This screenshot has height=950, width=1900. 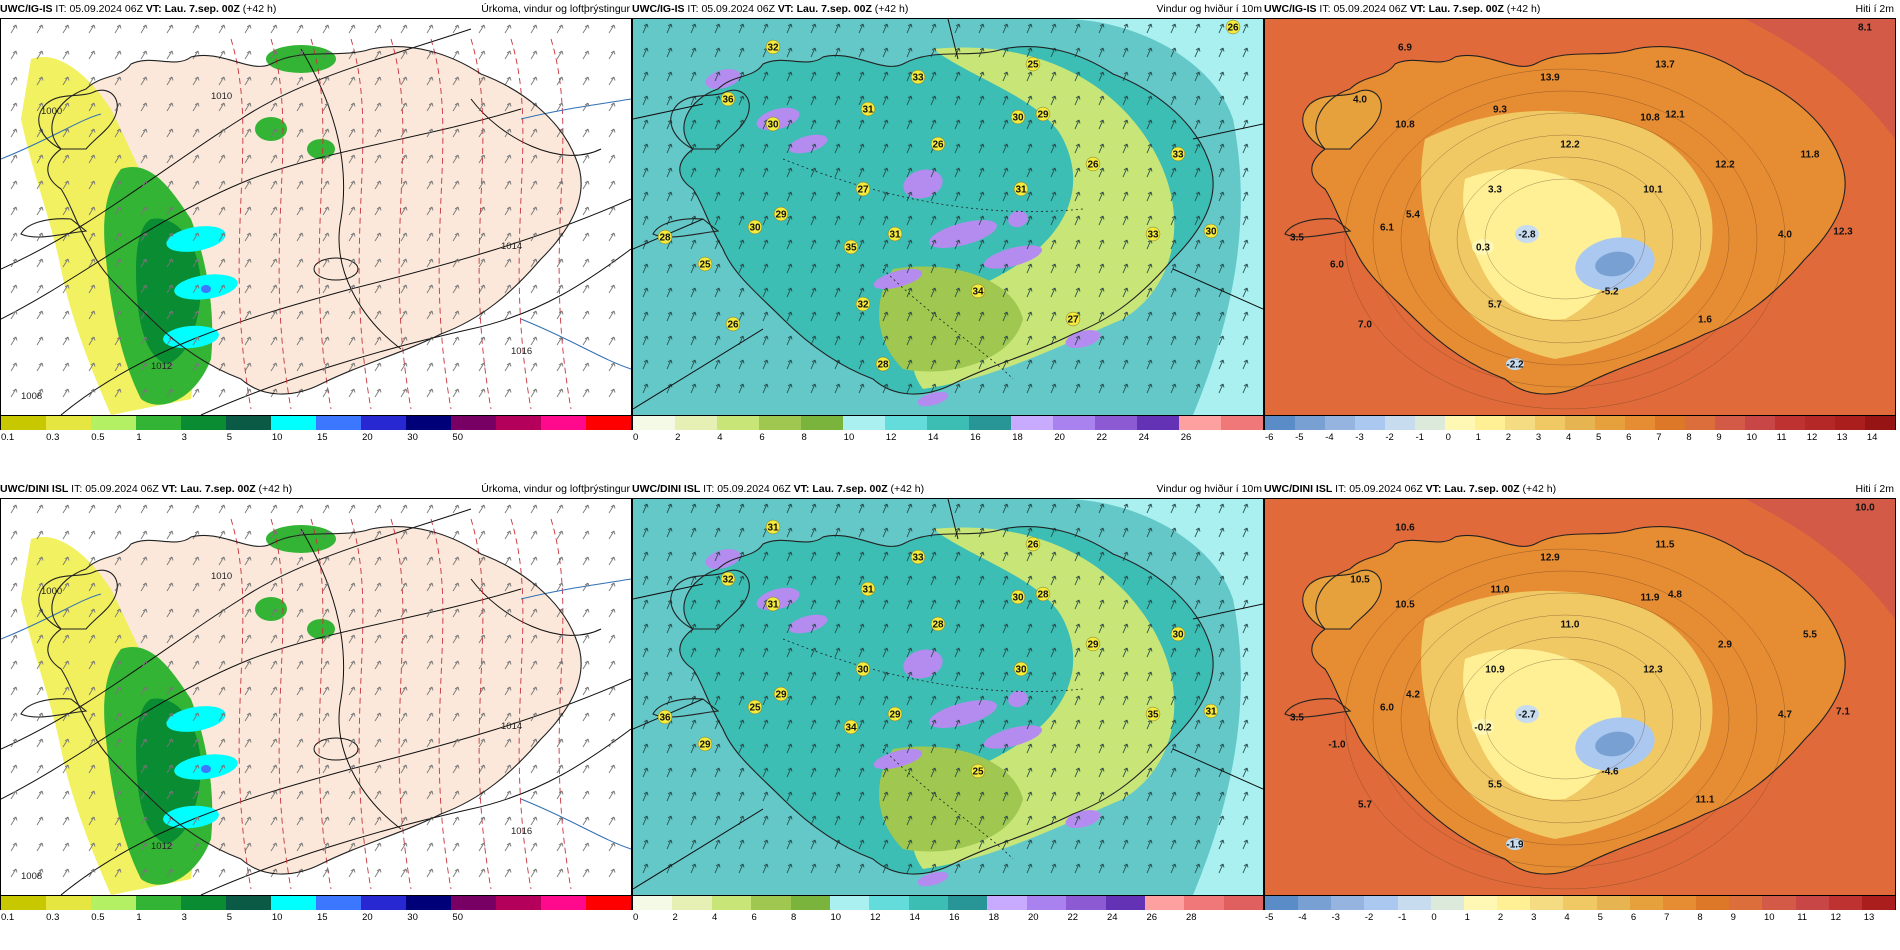 I want to click on colorbar-tick: 50, so click(x=457, y=917).